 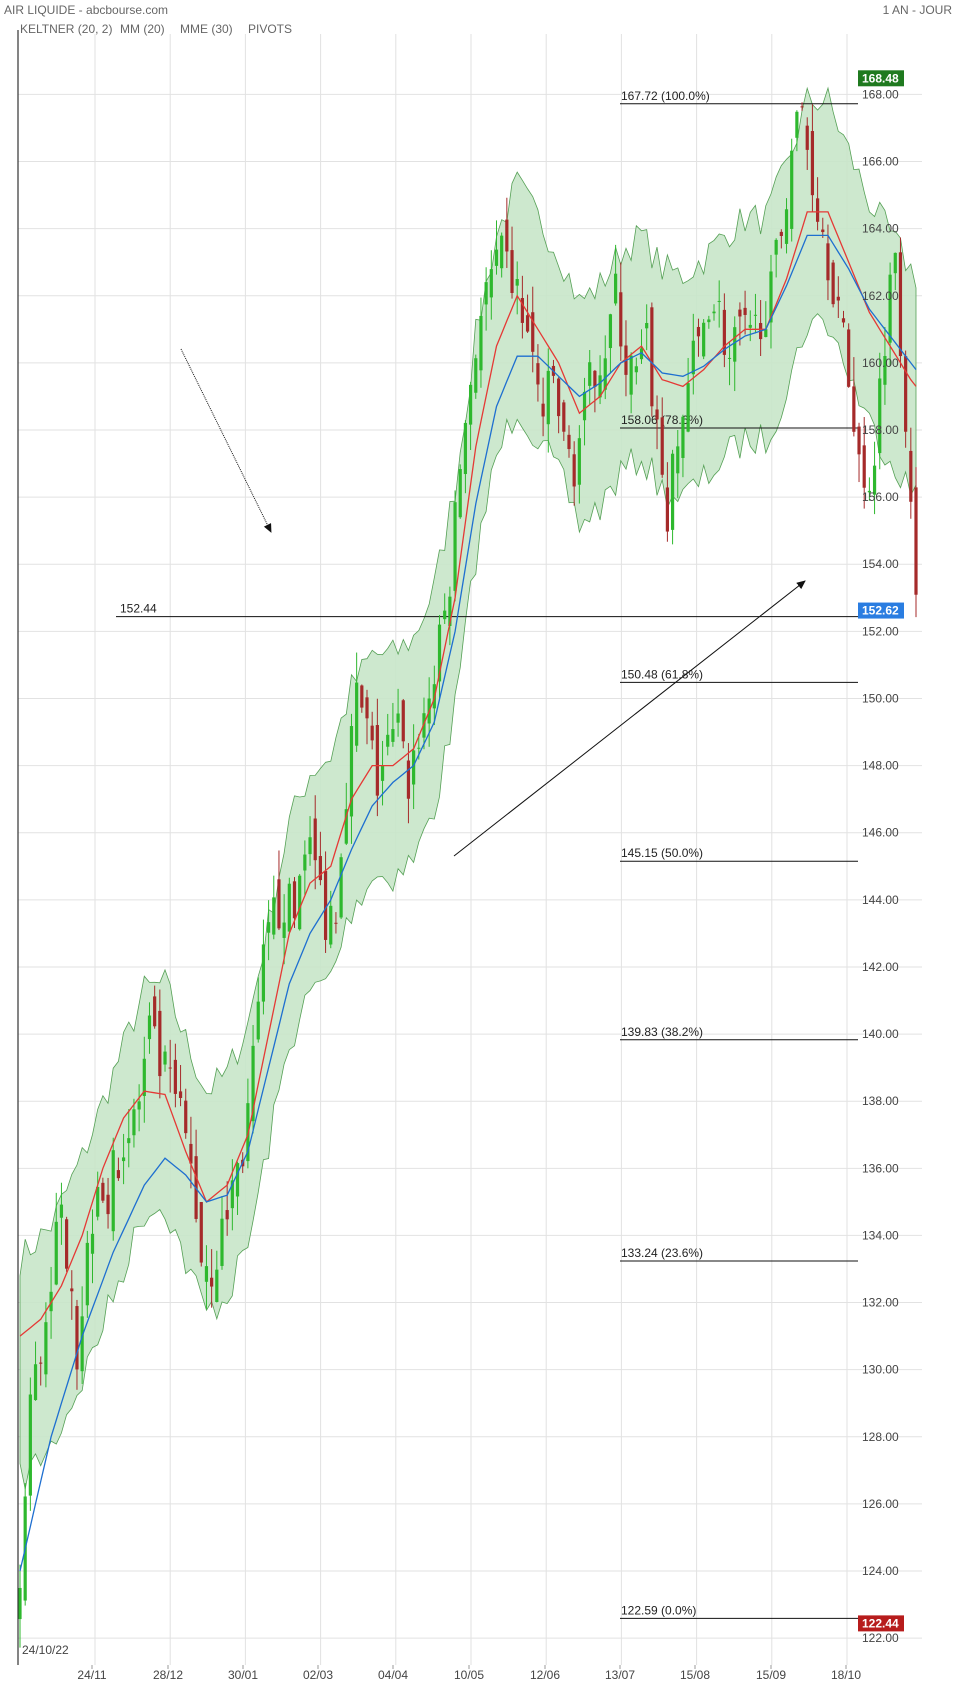 What do you see at coordinates (880, 1504) in the screenshot?
I see `y-tick-label: 126.00` at bounding box center [880, 1504].